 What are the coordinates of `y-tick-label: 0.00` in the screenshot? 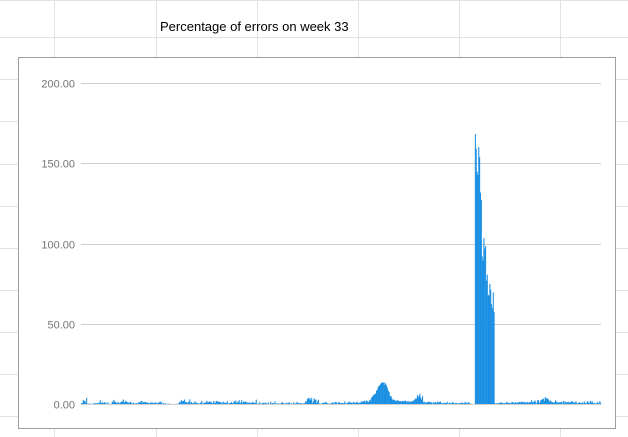 It's located at (64, 406).